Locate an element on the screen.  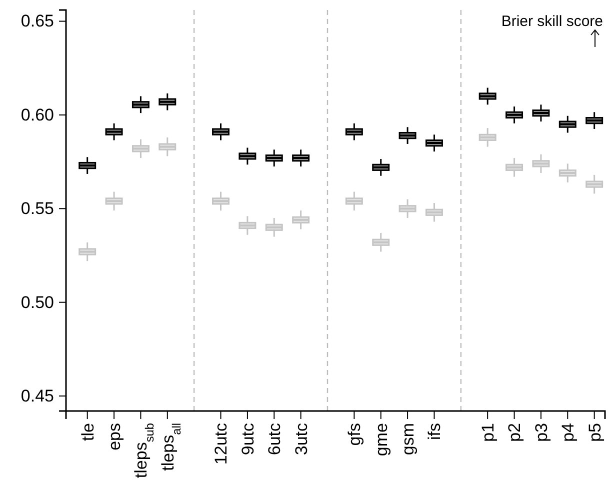
y-tick-label: 0.65 is located at coordinates (37, 21).